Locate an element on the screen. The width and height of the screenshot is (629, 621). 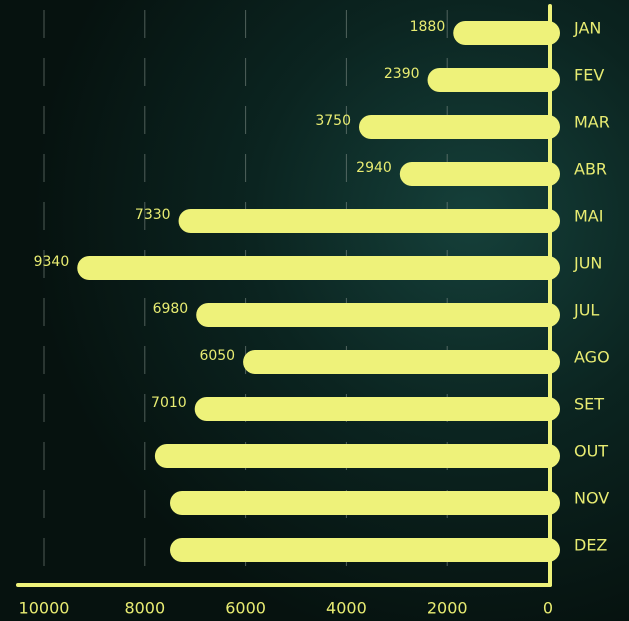
value-label: 1880 is located at coordinates (428, 27).